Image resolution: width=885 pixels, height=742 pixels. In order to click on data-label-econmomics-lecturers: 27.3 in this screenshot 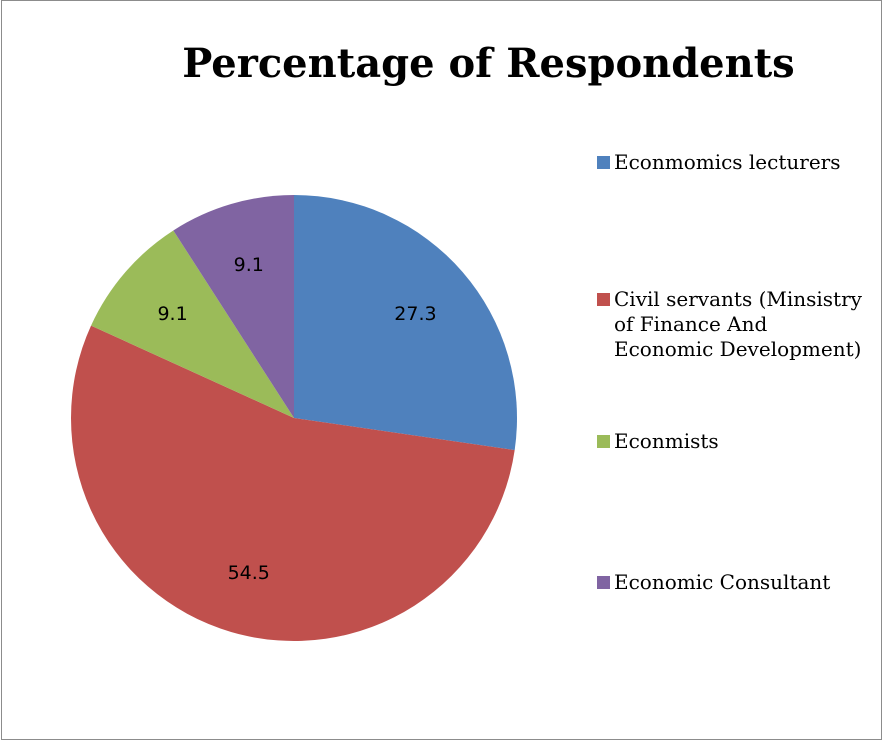, I will do `click(415, 314)`.